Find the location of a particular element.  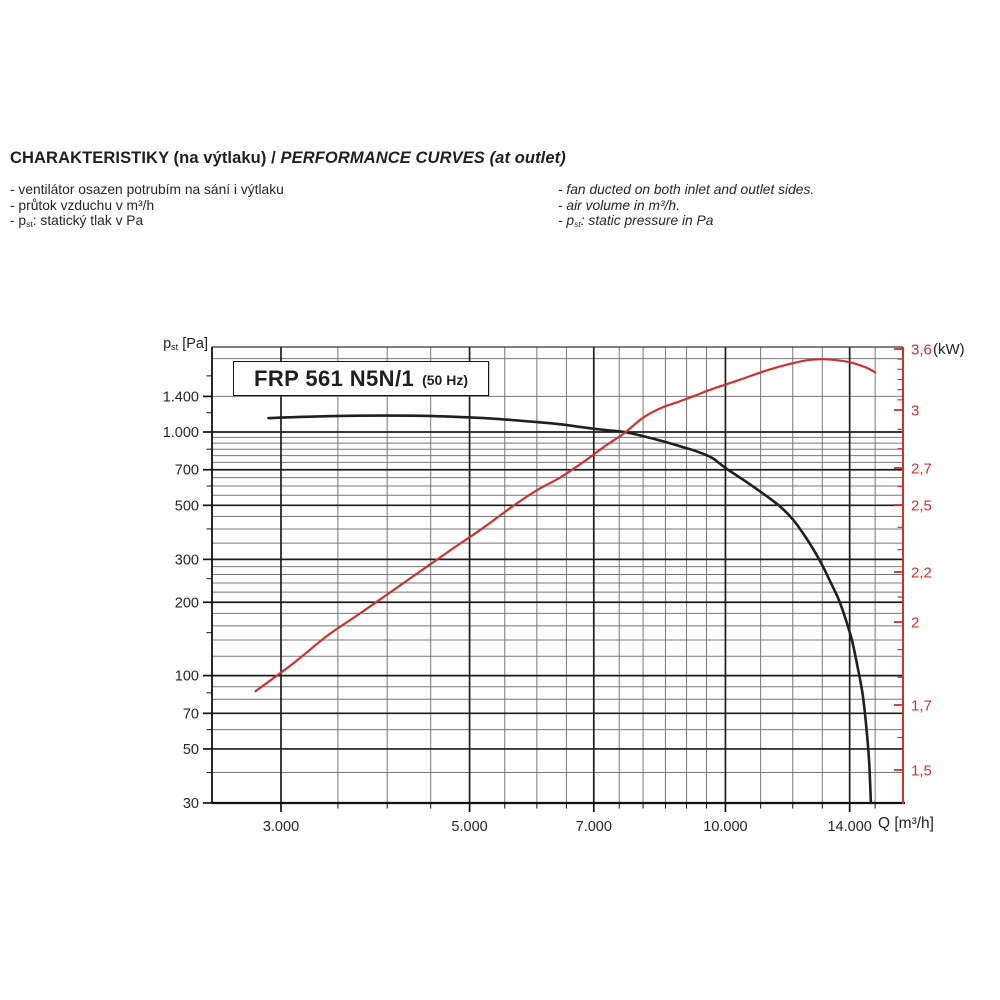

x-tick-label: 10.000 is located at coordinates (725, 827).